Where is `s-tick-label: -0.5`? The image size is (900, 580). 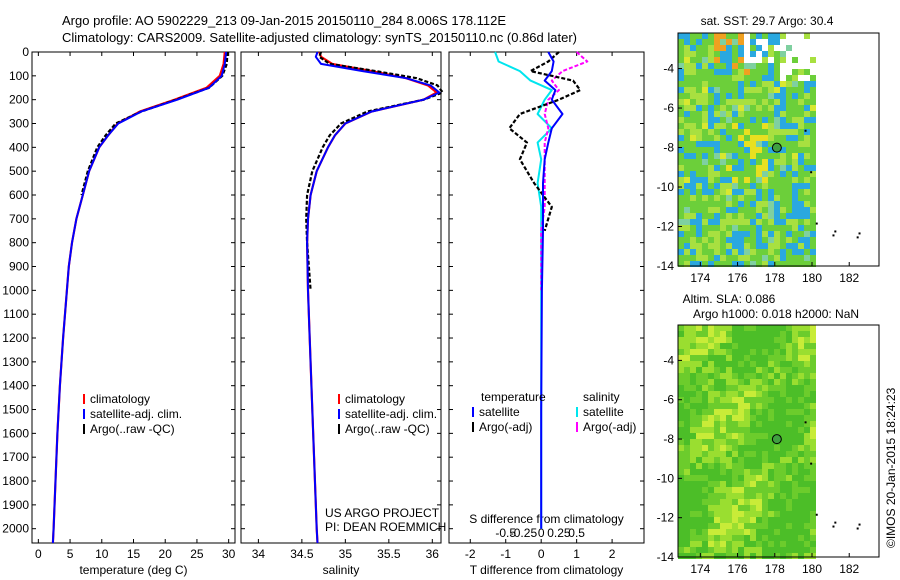
s-tick-label: -0.5 is located at coordinates (505, 533).